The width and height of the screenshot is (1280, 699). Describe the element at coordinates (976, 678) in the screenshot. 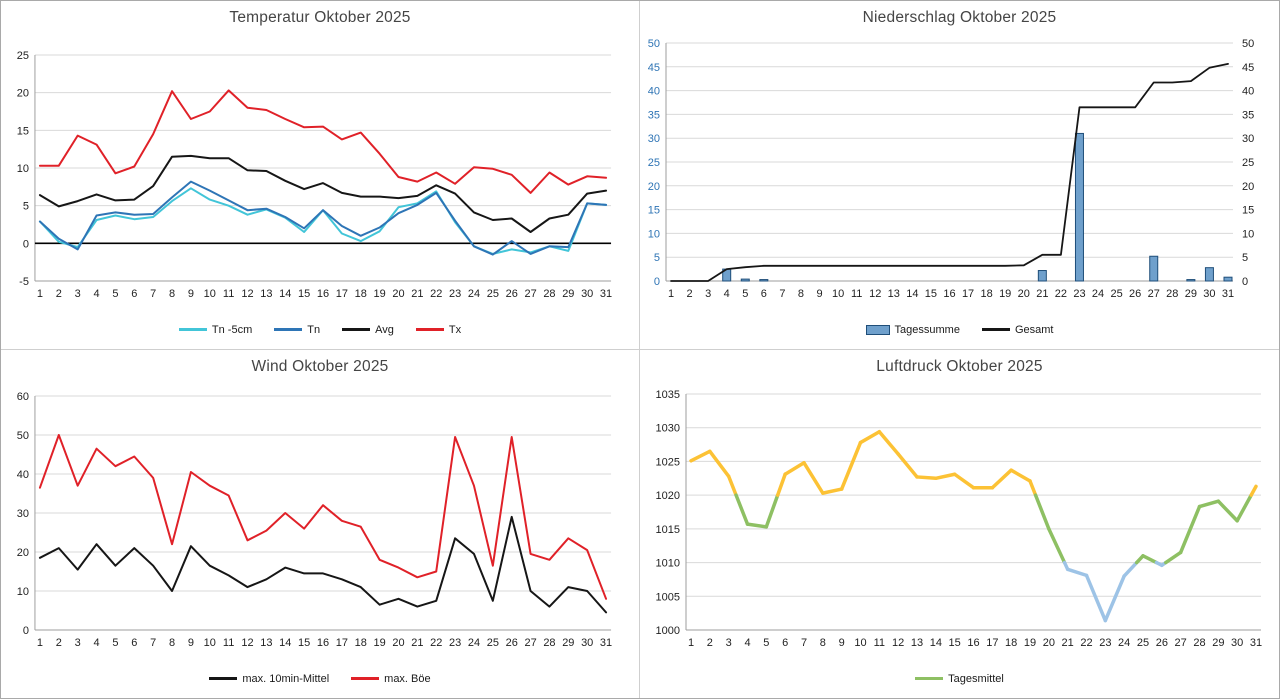

I see `legend-label: Tagesmittel` at that location.